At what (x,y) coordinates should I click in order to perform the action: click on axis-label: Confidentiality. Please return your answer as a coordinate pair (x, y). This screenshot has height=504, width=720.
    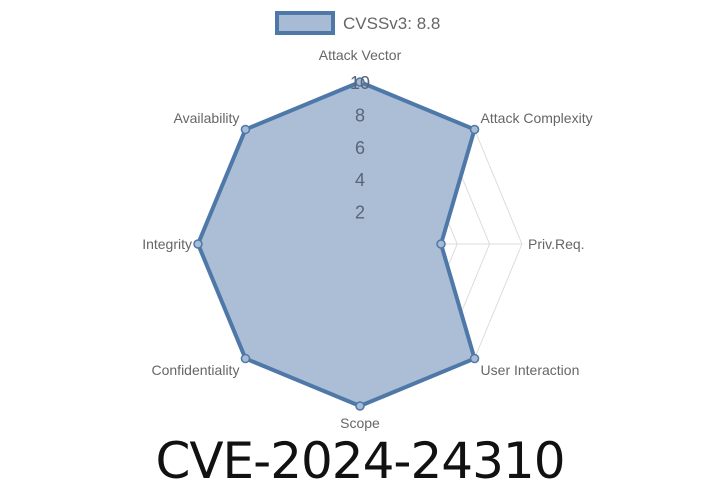
    Looking at the image, I should click on (196, 370).